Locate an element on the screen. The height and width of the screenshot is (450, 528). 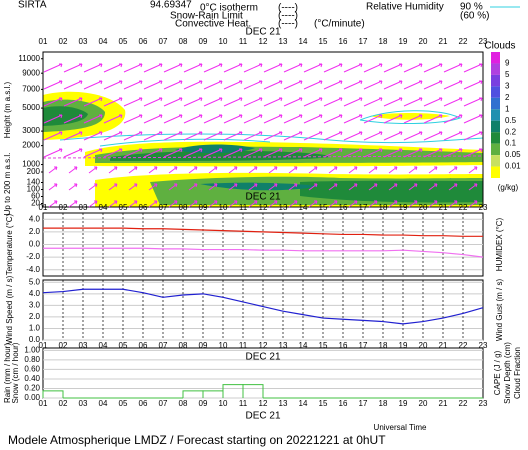
x-tick-label: 22 is located at coordinates (463, 207).